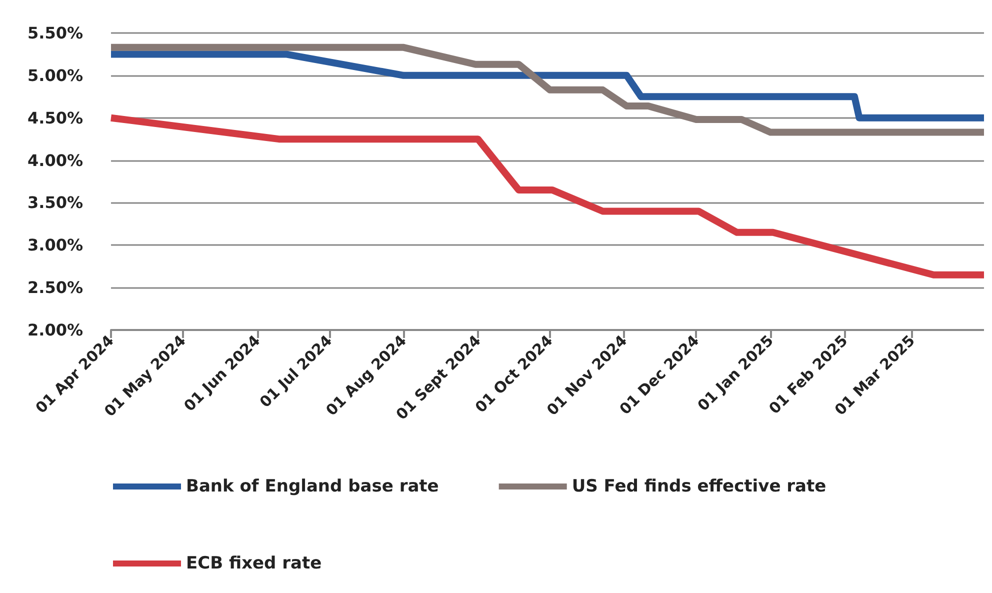 This screenshot has width=992, height=593. I want to click on y-tick-label: 4.50%, so click(55, 118).